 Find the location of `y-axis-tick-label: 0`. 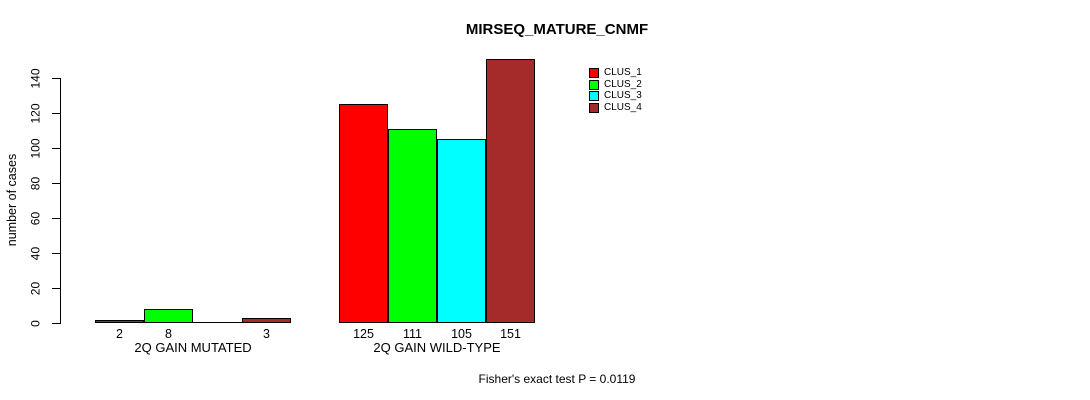

y-axis-tick-label: 0 is located at coordinates (35, 323).